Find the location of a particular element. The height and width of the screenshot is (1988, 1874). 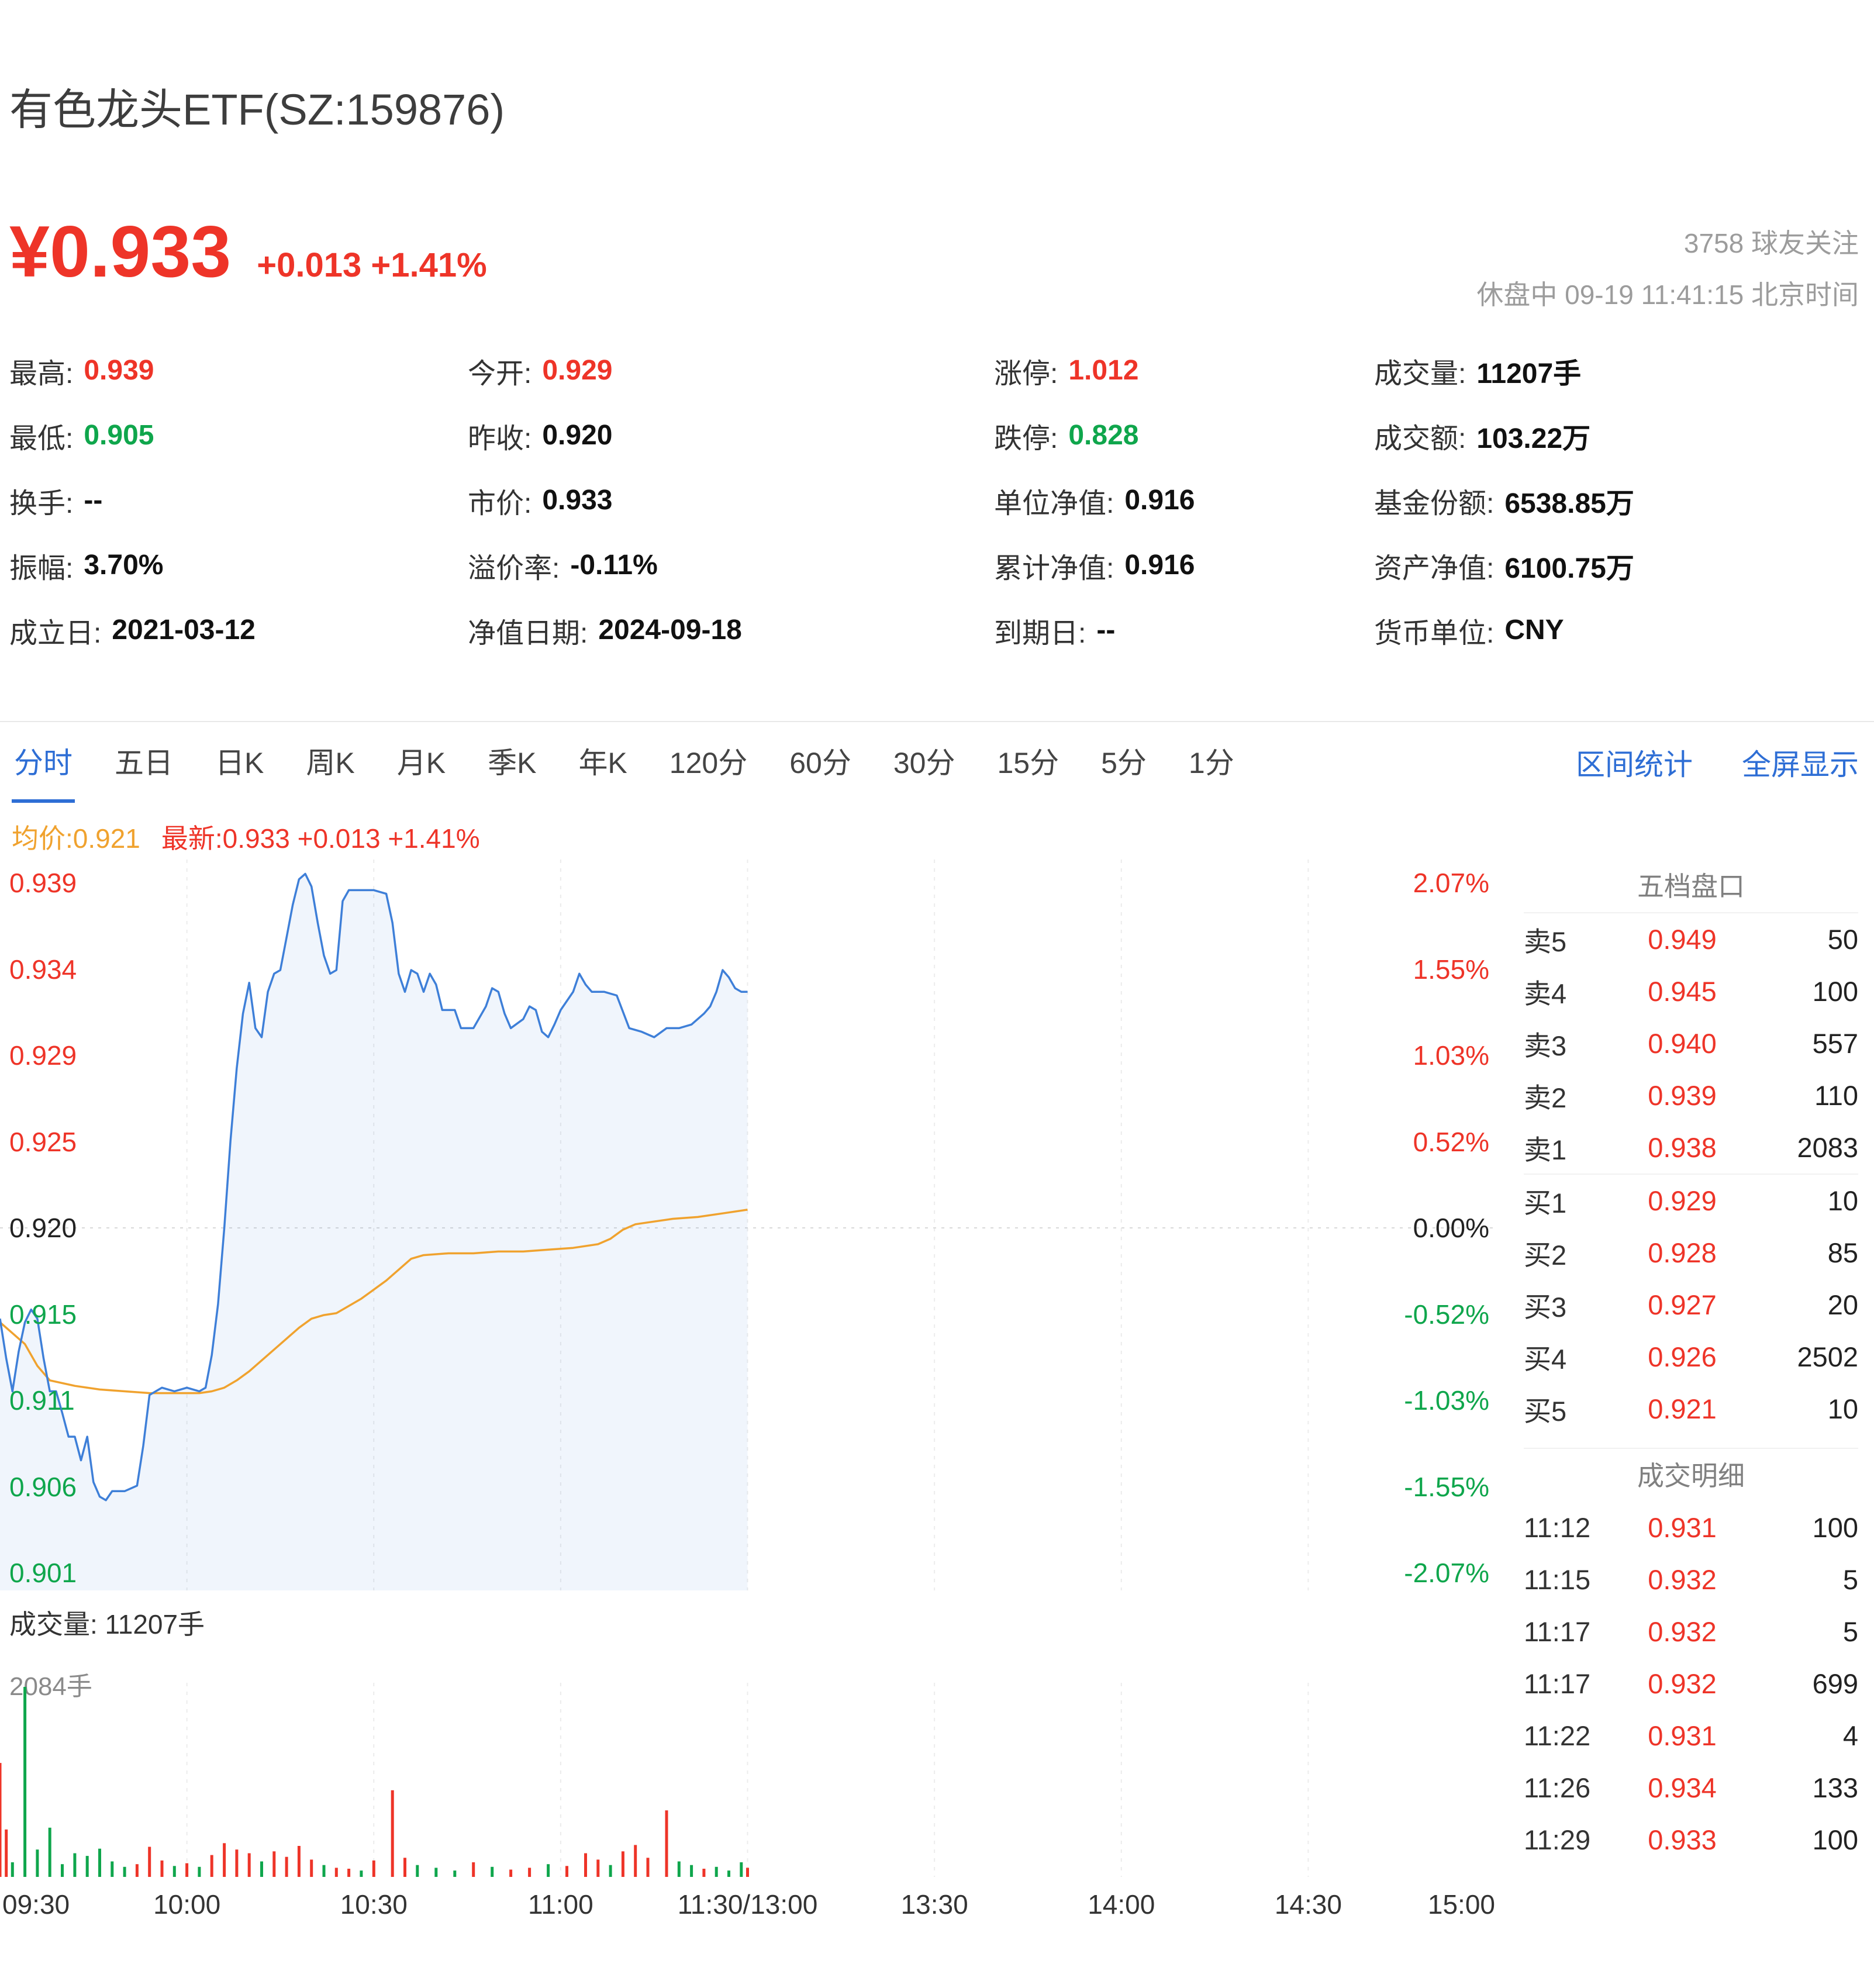

chart-legend: 均价:0.921 最新:0.933 +0.013 +1.41% is located at coordinates (246, 836).